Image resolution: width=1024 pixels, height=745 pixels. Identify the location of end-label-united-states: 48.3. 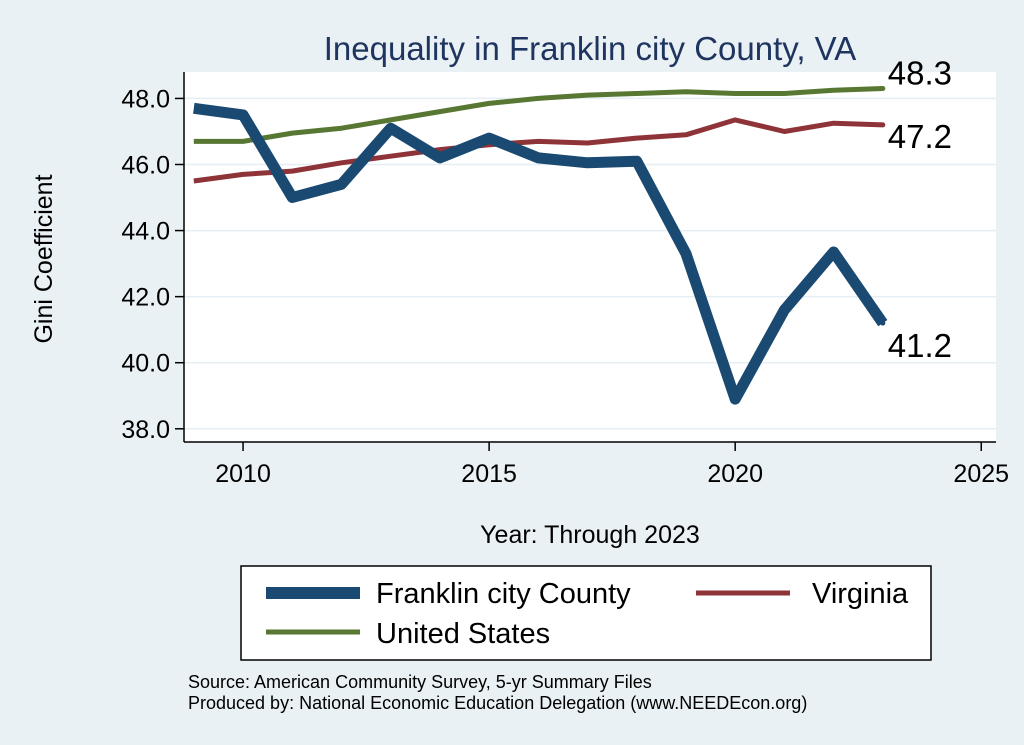
(920, 73).